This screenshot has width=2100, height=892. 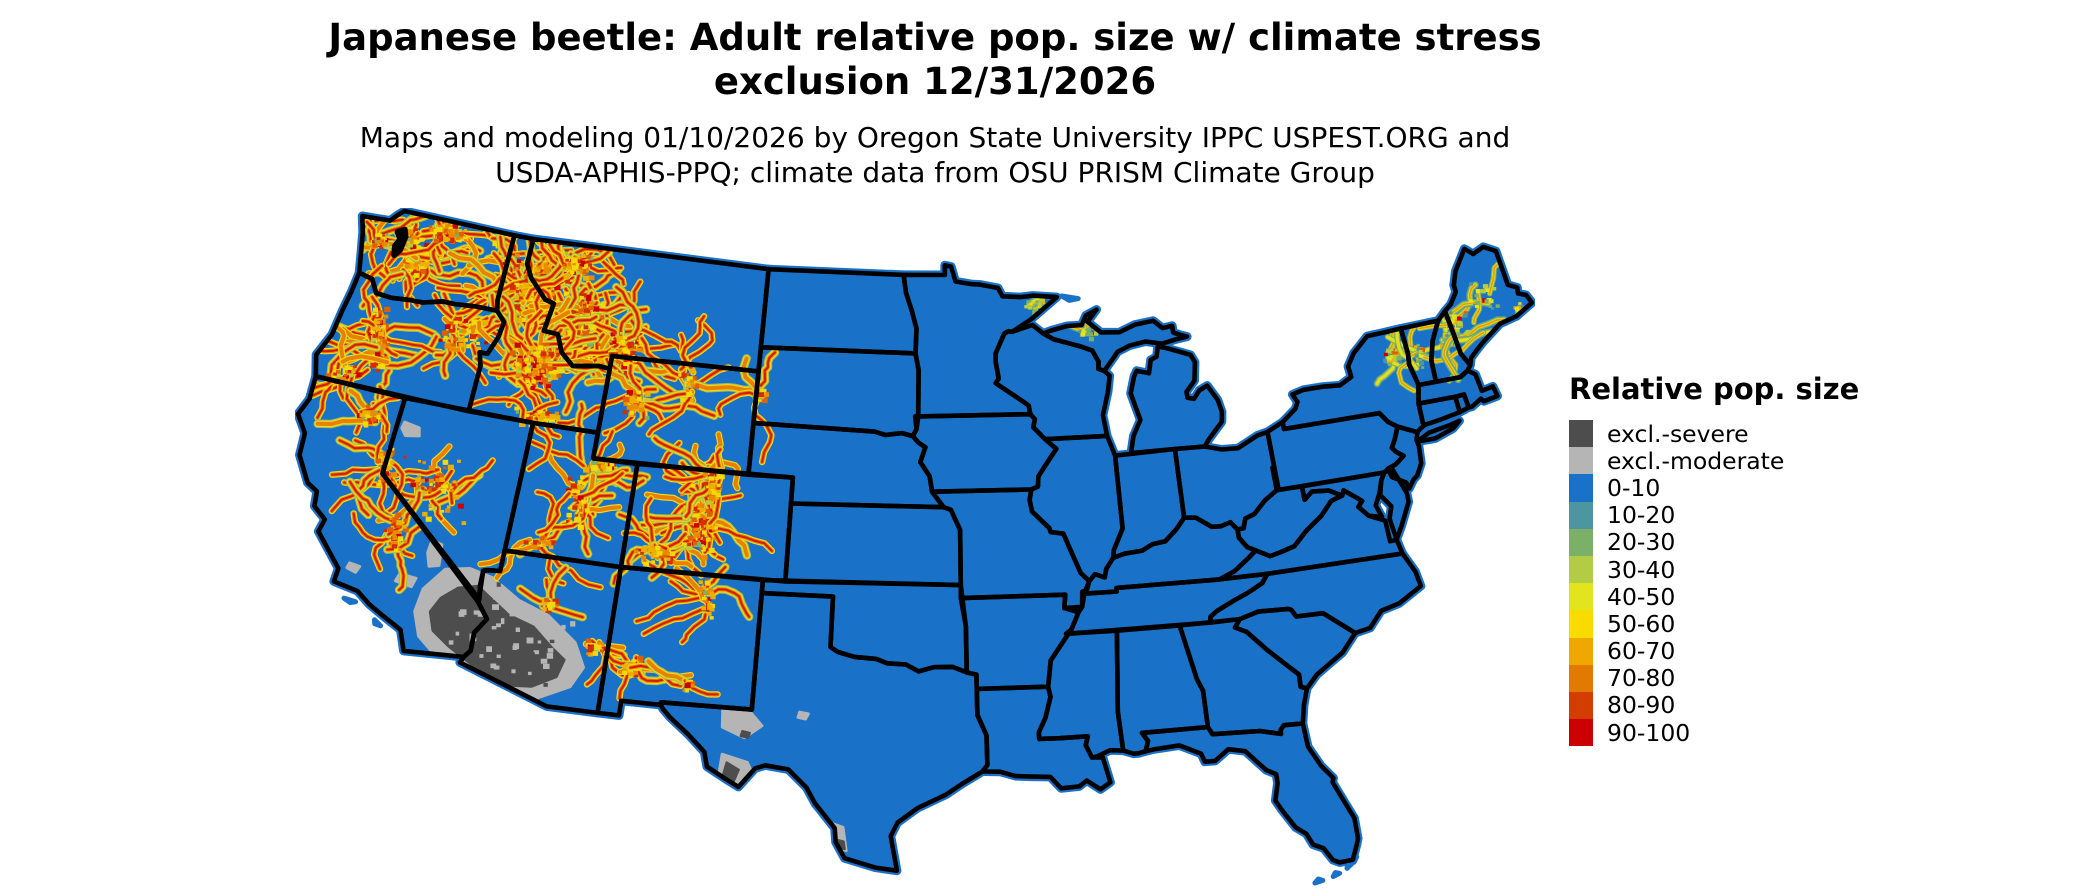 What do you see at coordinates (838, 311) in the screenshot?
I see `state-fill-nd` at bounding box center [838, 311].